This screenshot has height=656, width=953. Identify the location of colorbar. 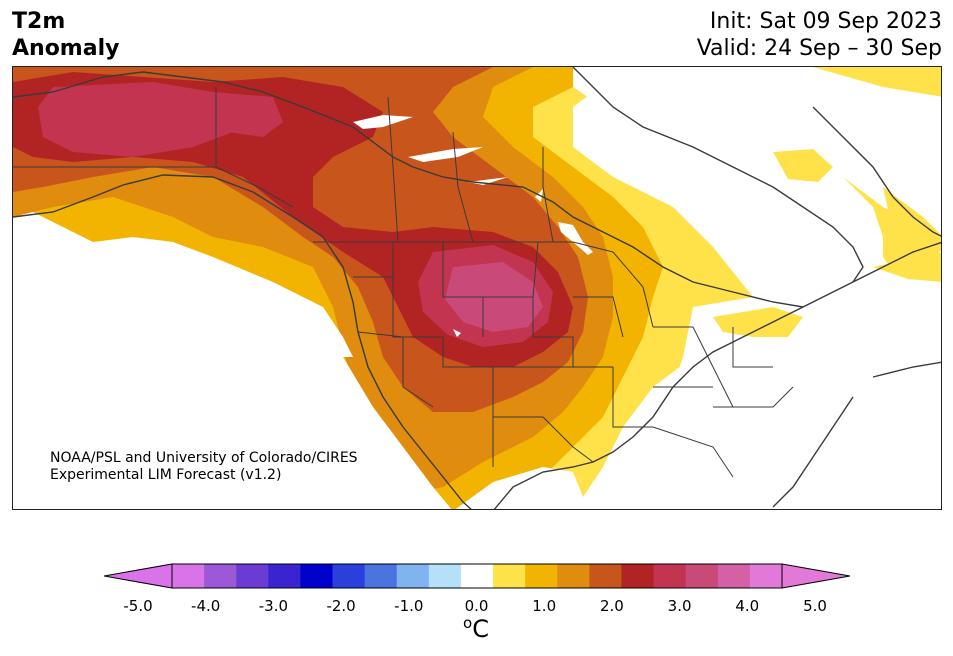
(477, 576).